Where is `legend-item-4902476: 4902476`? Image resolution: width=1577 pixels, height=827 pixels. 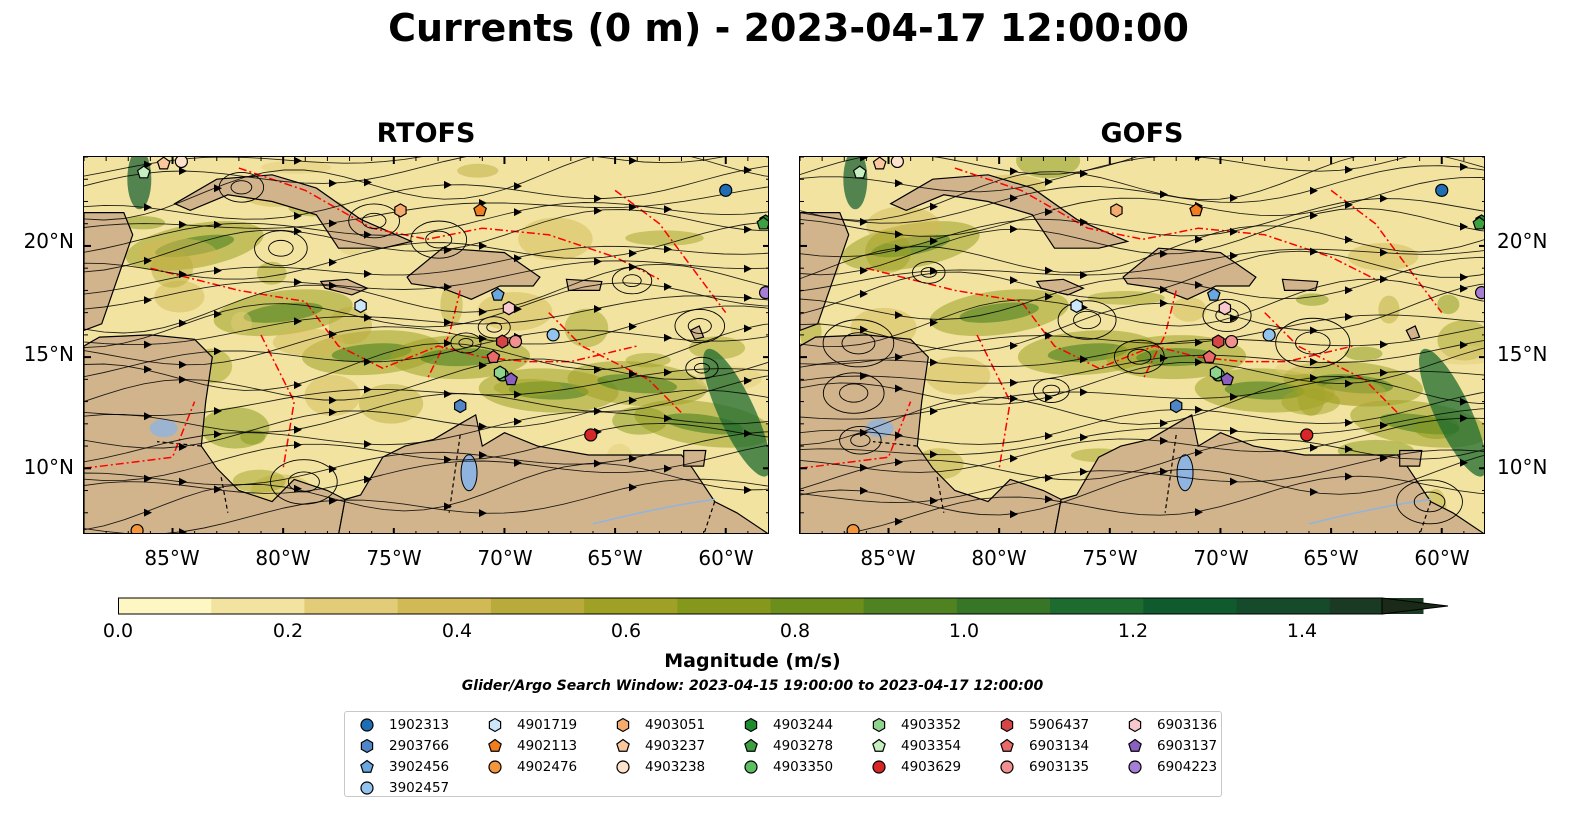
legend-item-4902476: 4902476 is located at coordinates (532, 767).